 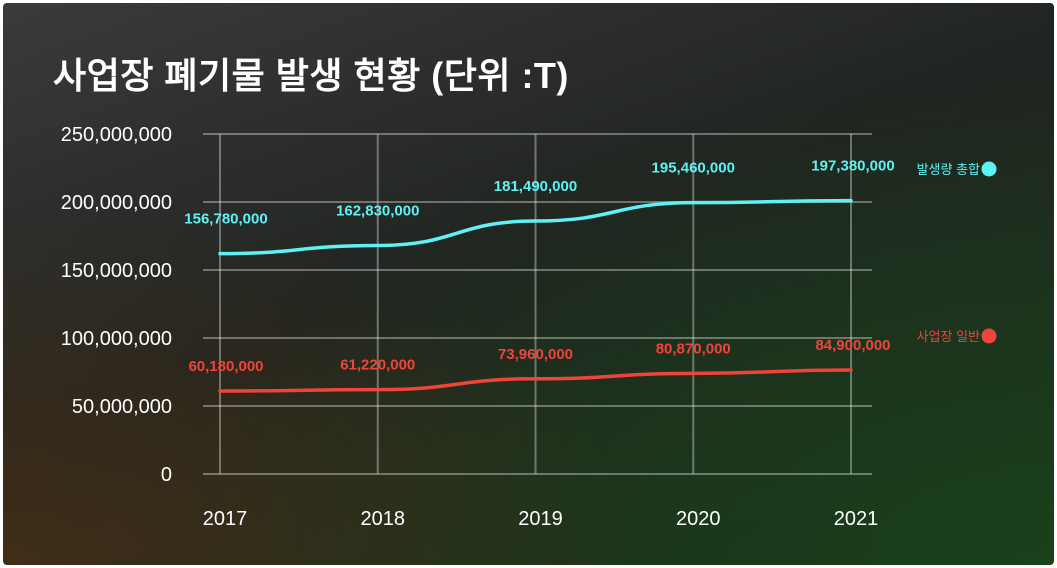 What do you see at coordinates (852, 166) in the screenshot?
I see `data-label: 197,380,000` at bounding box center [852, 166].